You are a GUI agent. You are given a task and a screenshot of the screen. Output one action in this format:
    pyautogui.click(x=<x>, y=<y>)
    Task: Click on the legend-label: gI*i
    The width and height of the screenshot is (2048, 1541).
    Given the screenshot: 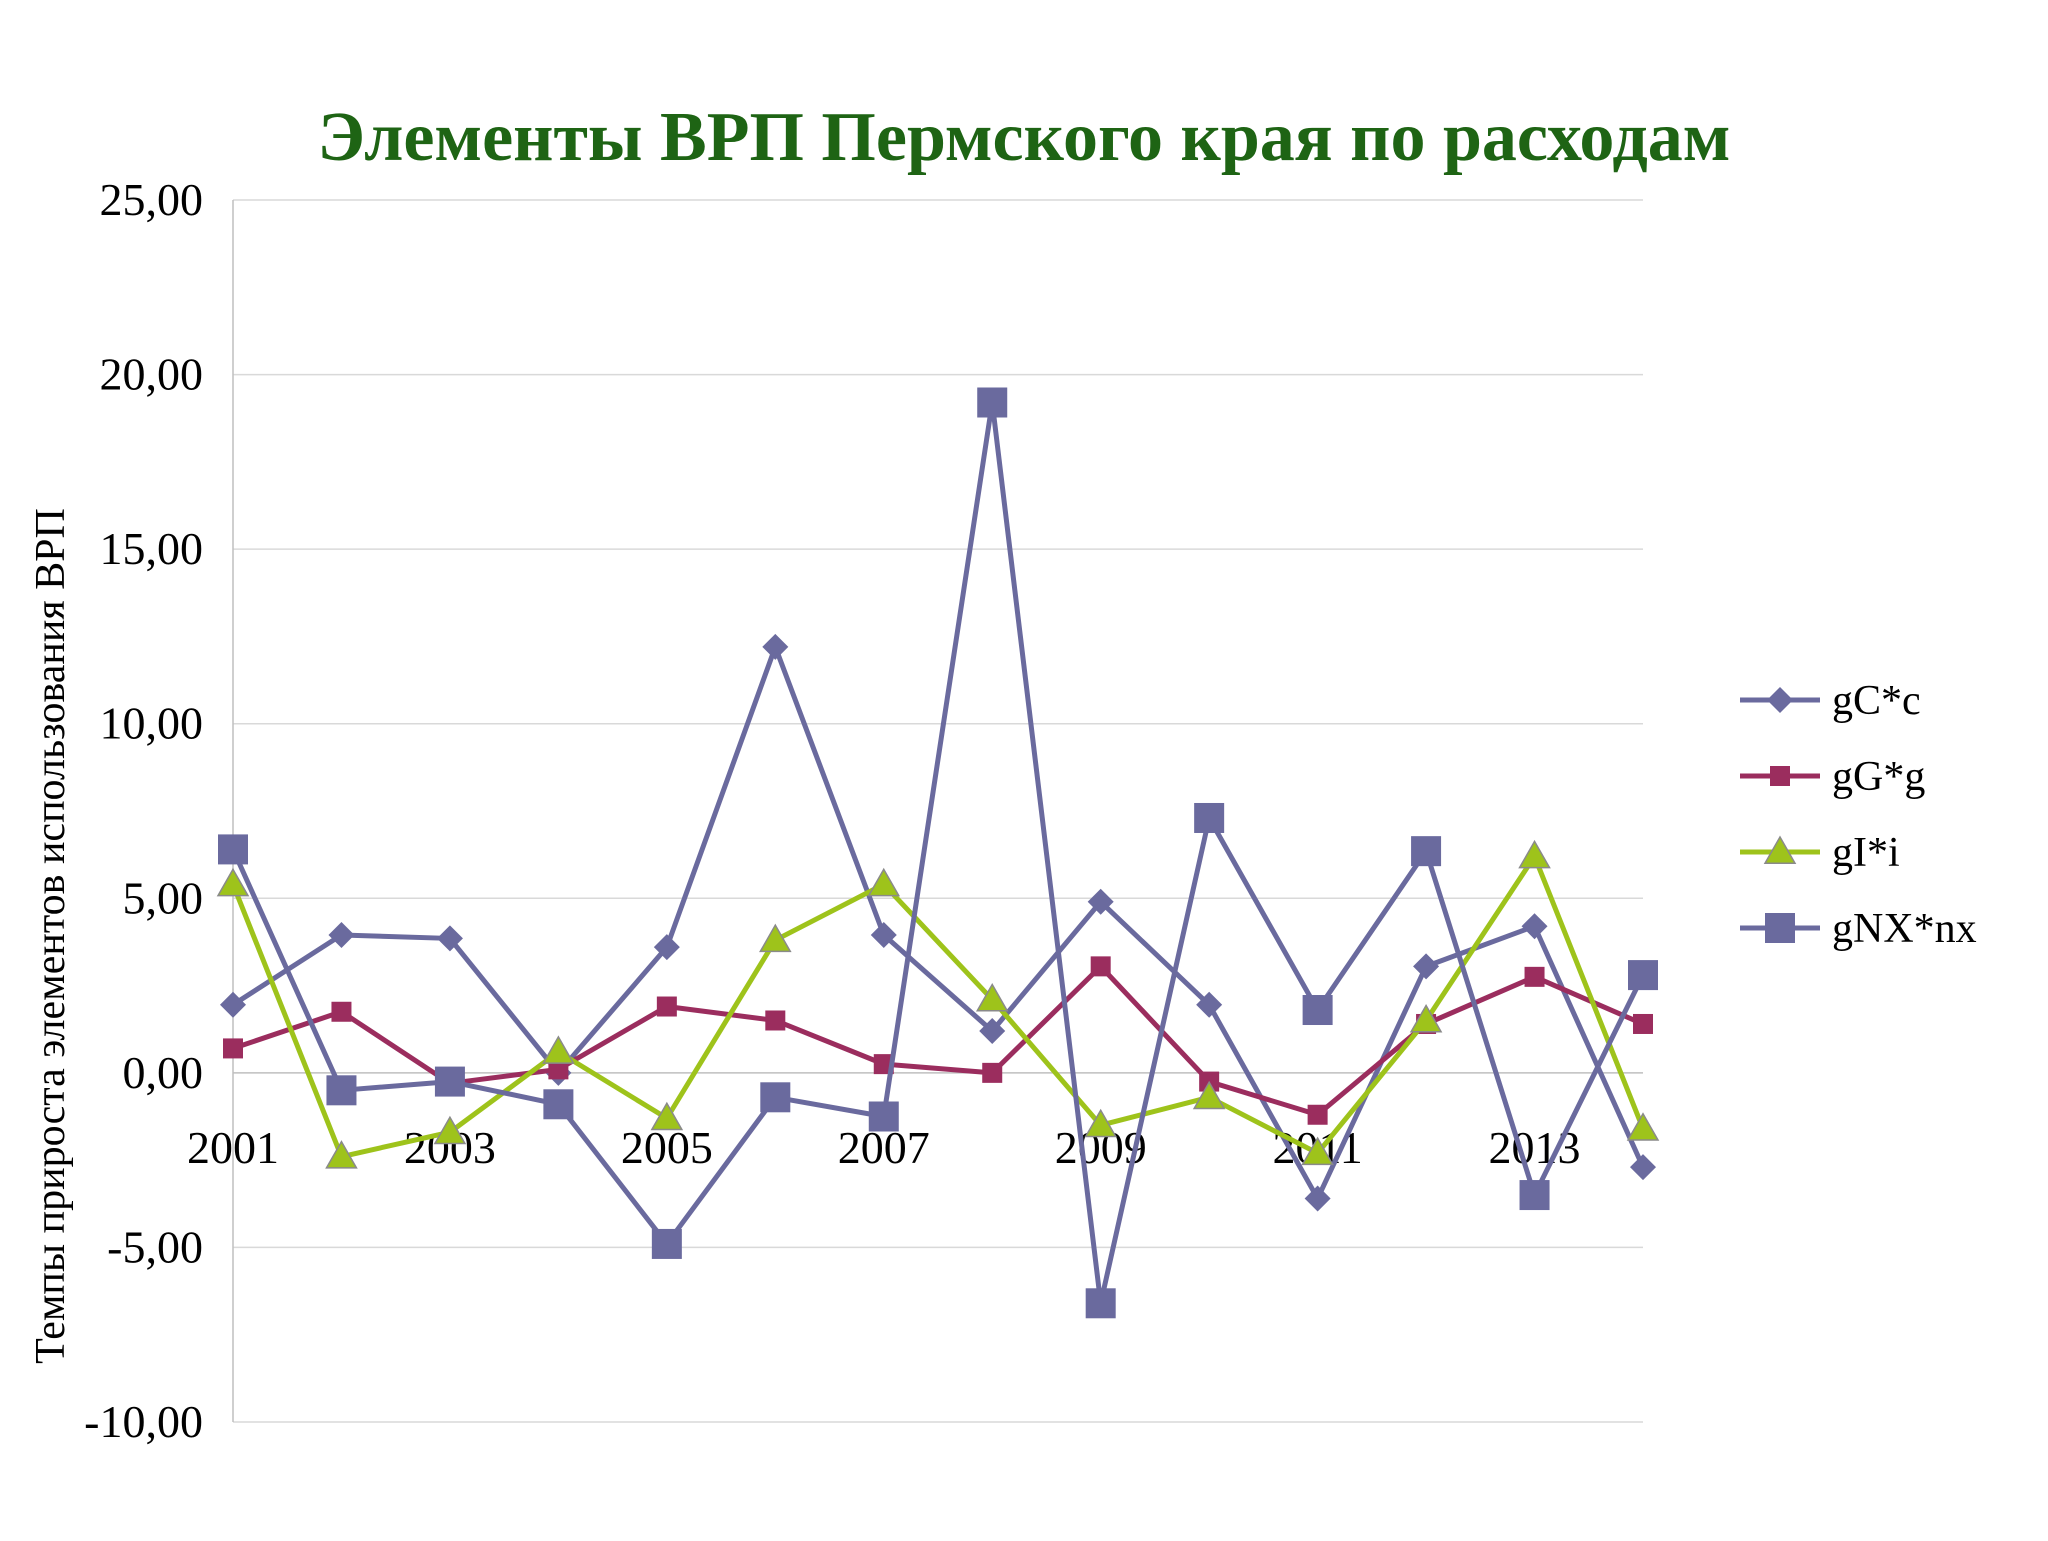 What is the action you would take?
    pyautogui.click(x=1866, y=853)
    